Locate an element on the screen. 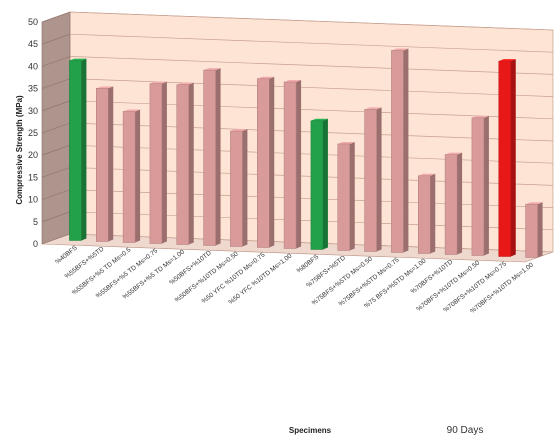 This screenshot has width=557, height=439. period-annotation: 90 Days is located at coordinates (465, 430).